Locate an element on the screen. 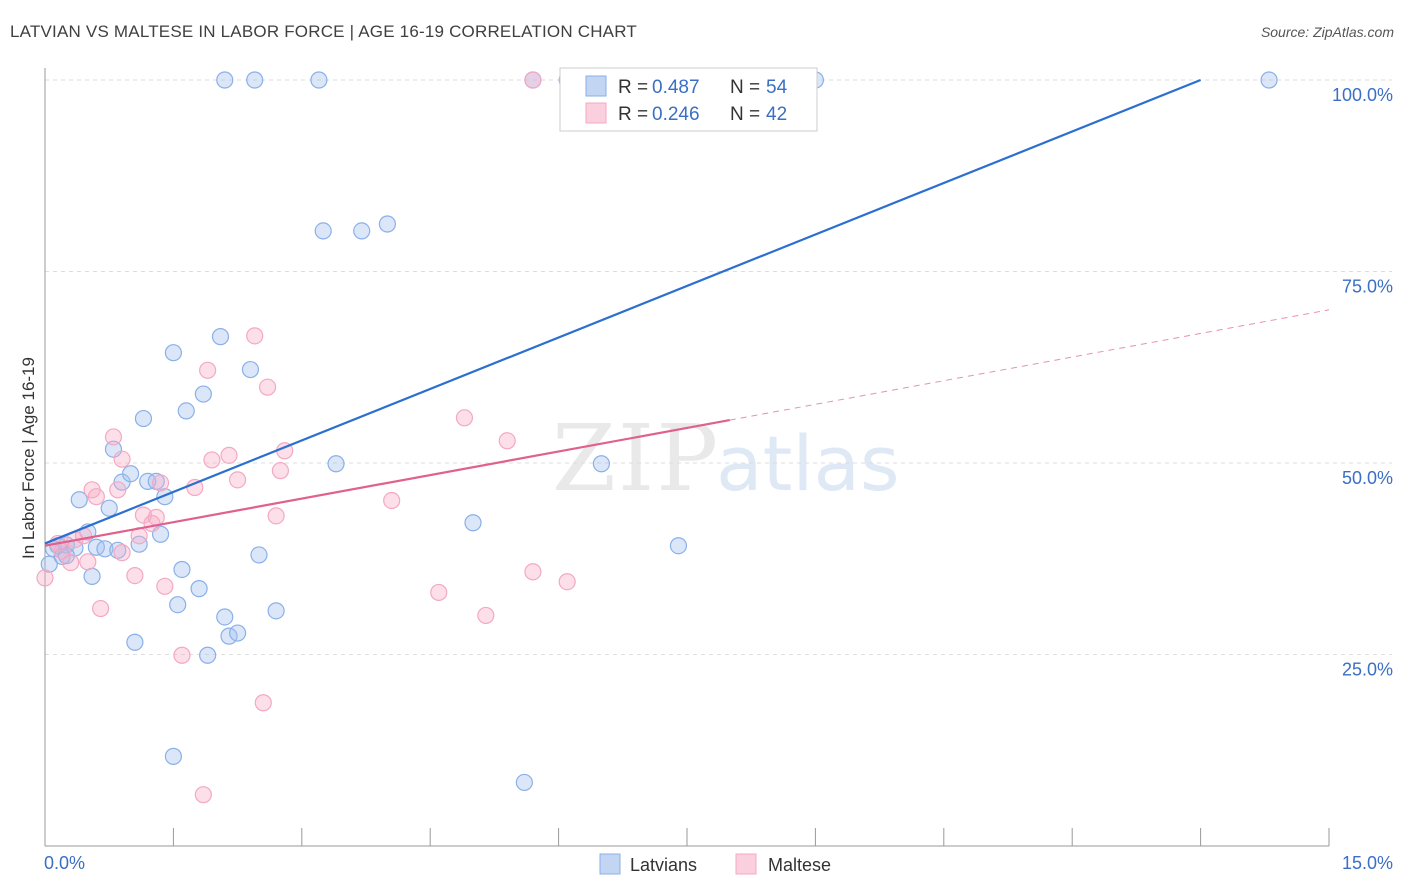  legend-swatch-maltese is located at coordinates (596, 113).